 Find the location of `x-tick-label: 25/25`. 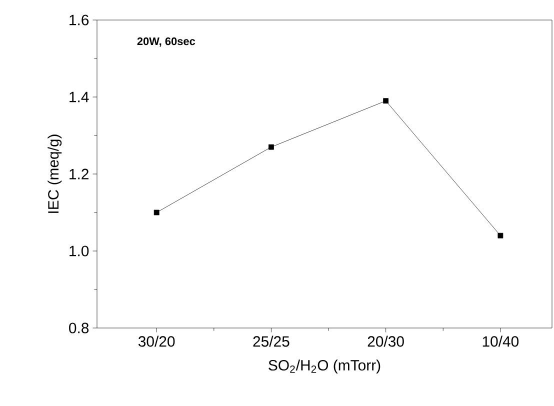

x-tick-label: 25/25 is located at coordinates (271, 341).